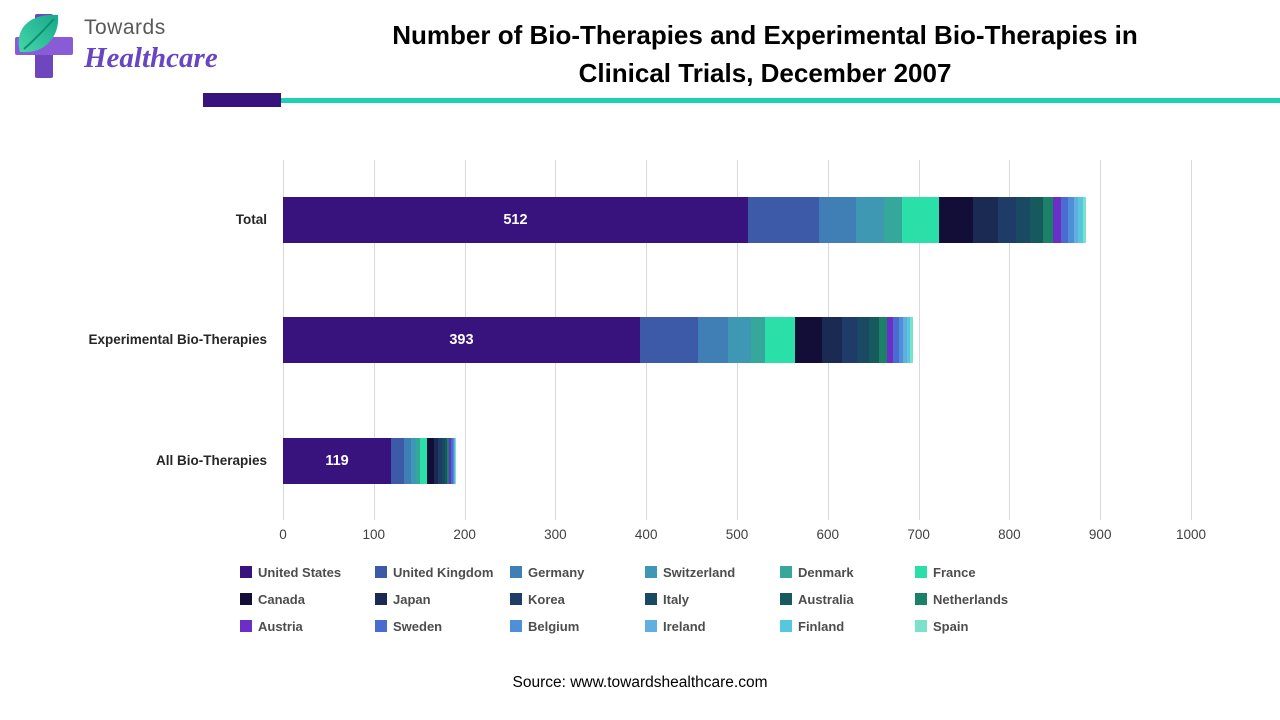 The image size is (1280, 720). I want to click on legend-item-korea: Korea, so click(577, 599).